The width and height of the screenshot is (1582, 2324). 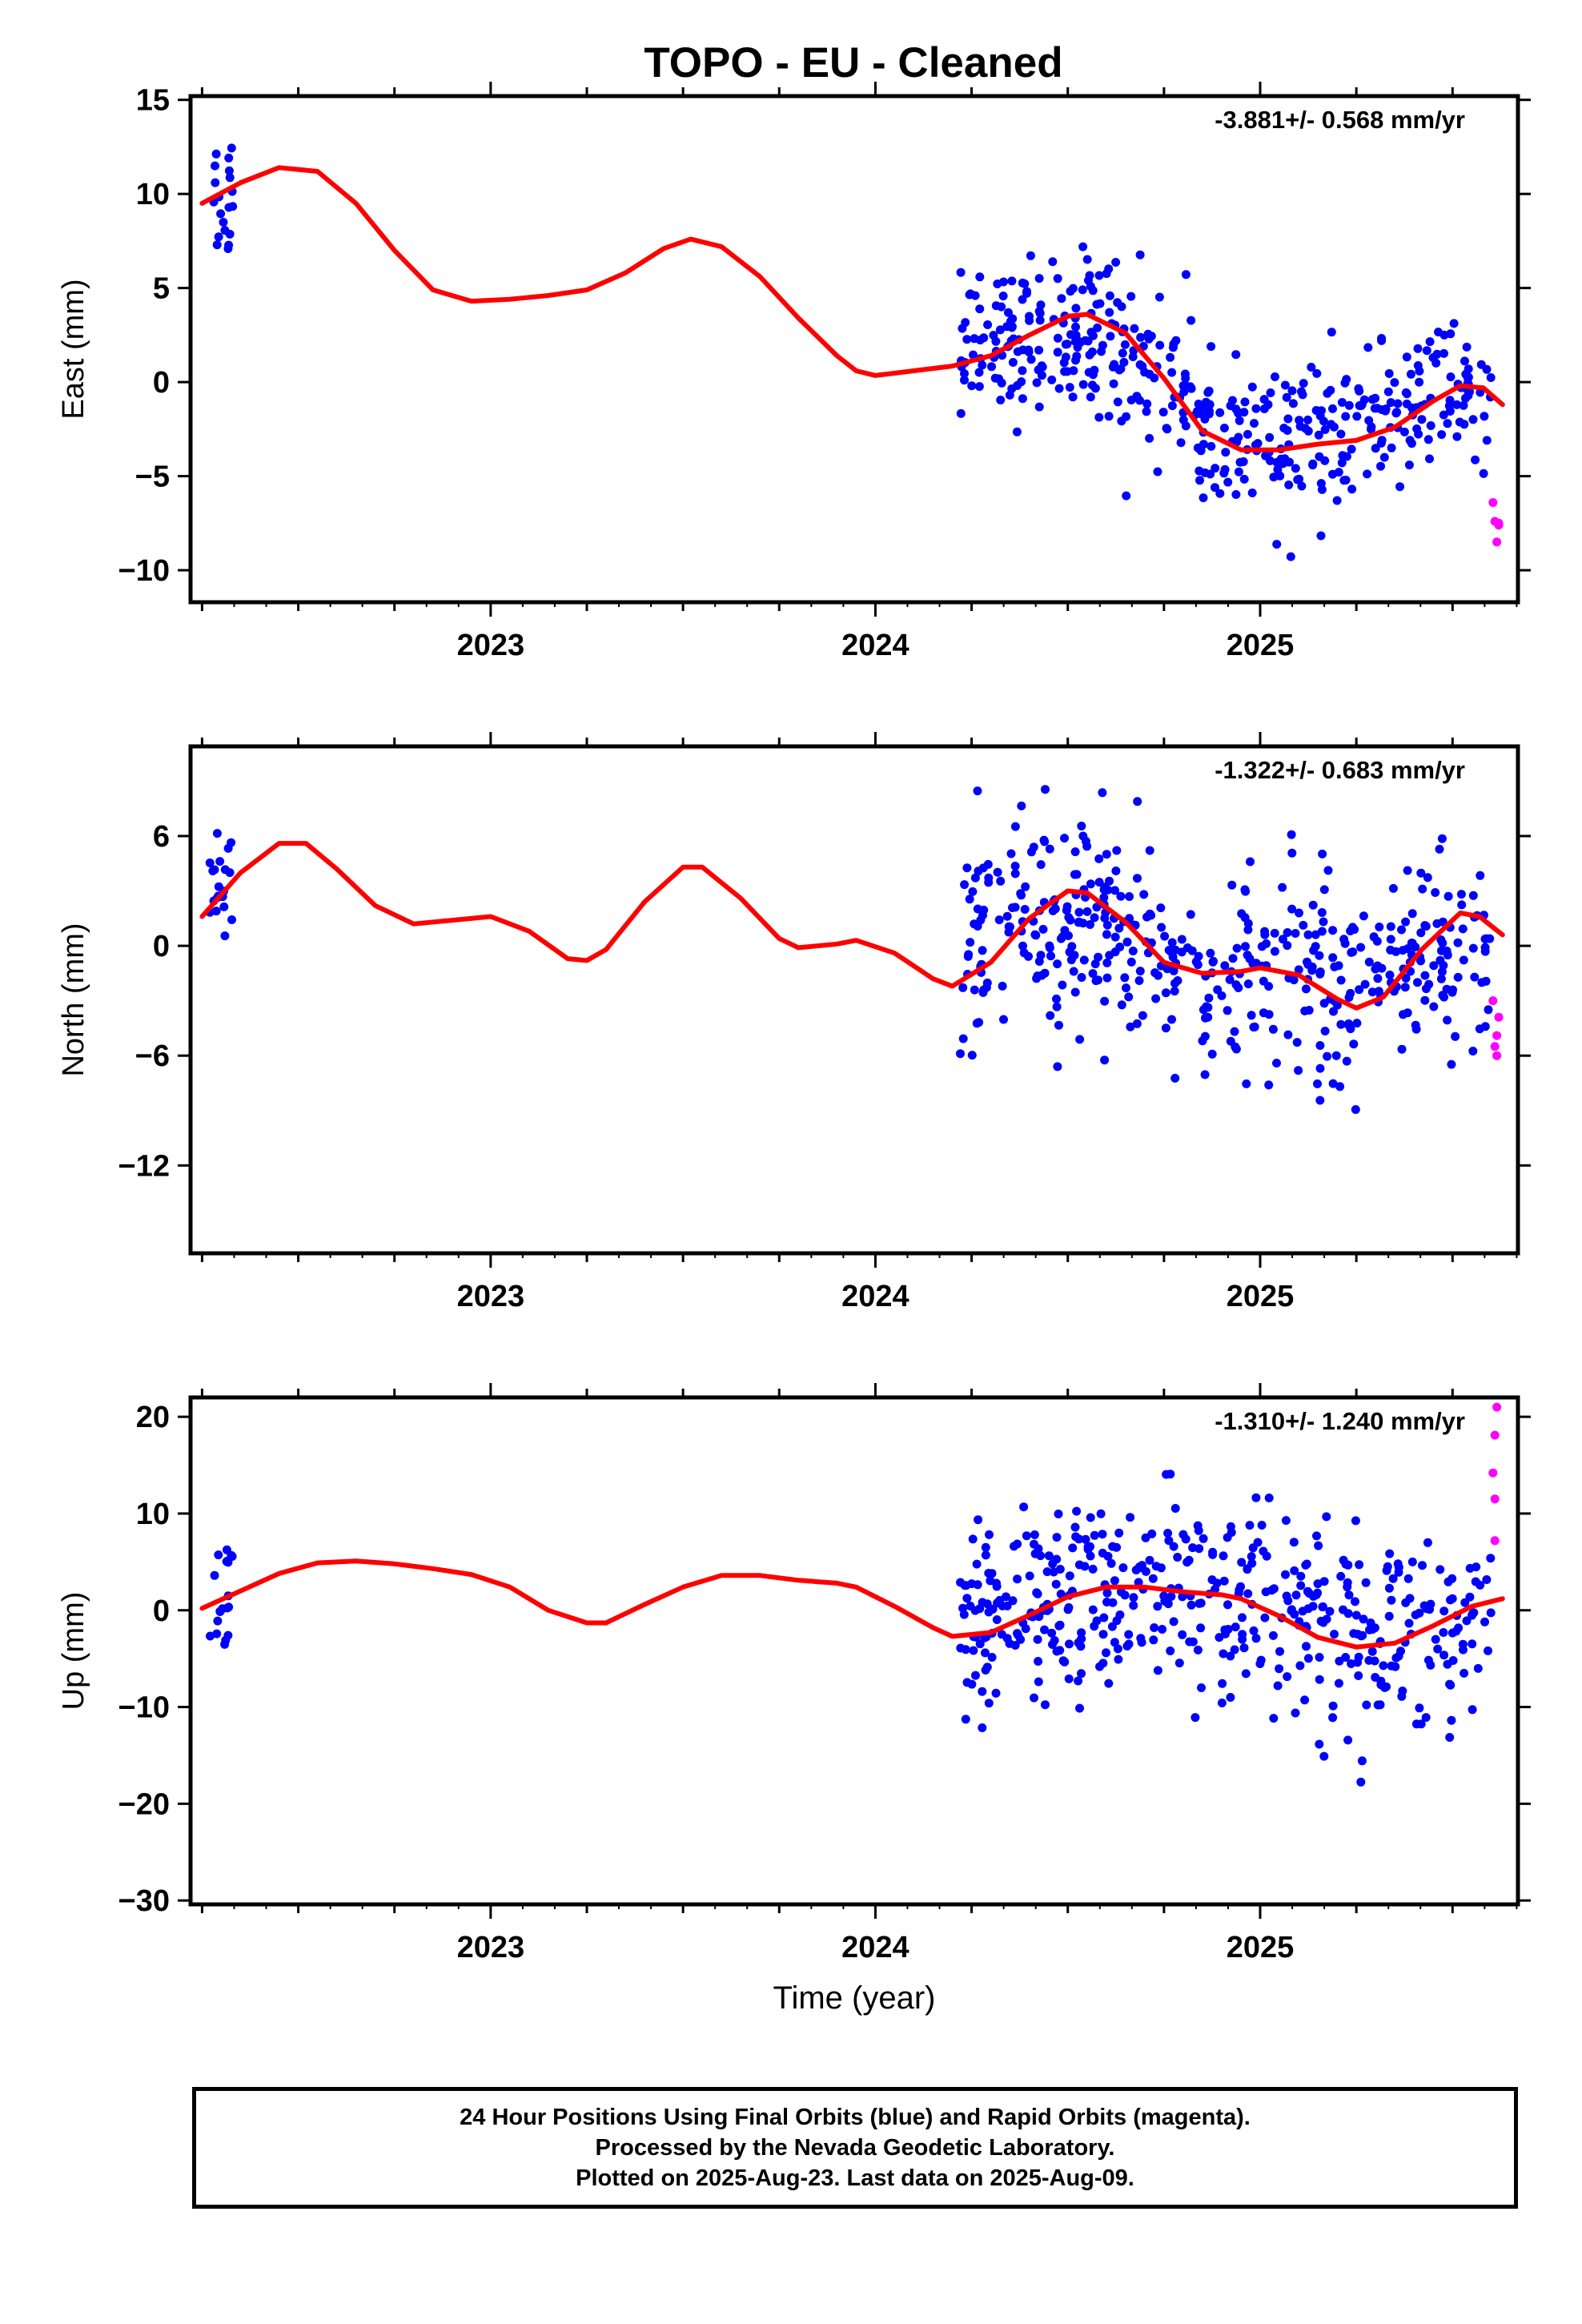 What do you see at coordinates (1496, 1028) in the screenshot?
I see `rapid-orbit-points` at bounding box center [1496, 1028].